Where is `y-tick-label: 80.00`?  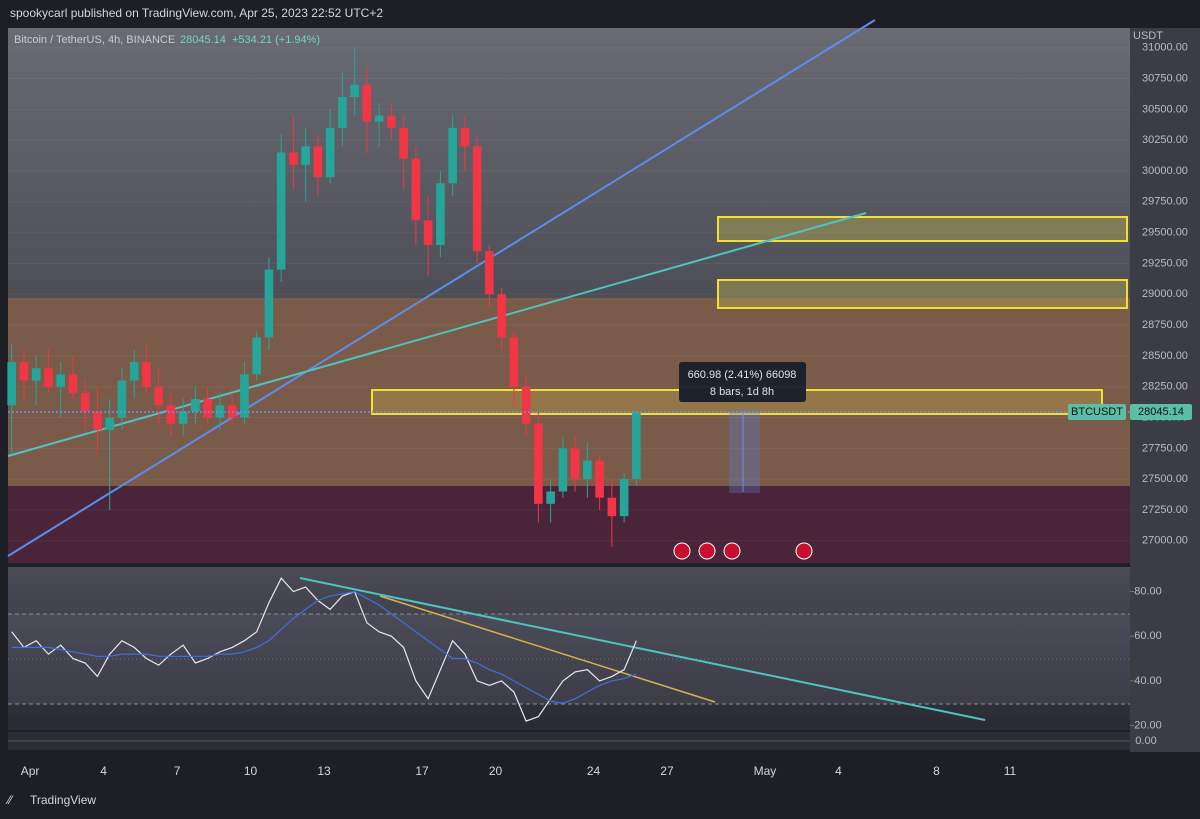 y-tick-label: 80.00 is located at coordinates (1148, 591).